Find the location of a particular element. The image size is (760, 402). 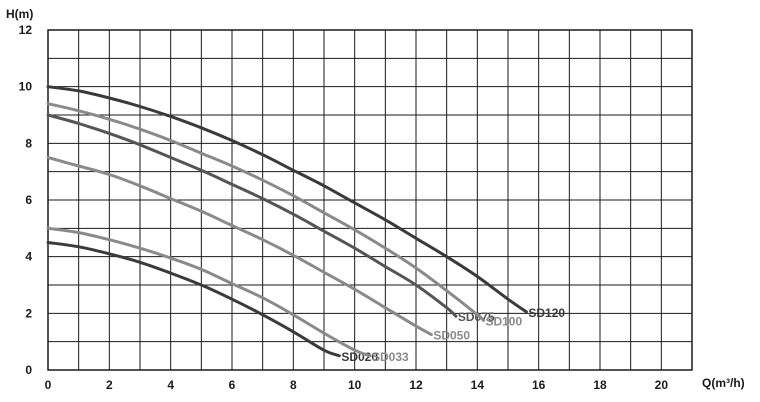

x-tick-label: 8 is located at coordinates (293, 385).